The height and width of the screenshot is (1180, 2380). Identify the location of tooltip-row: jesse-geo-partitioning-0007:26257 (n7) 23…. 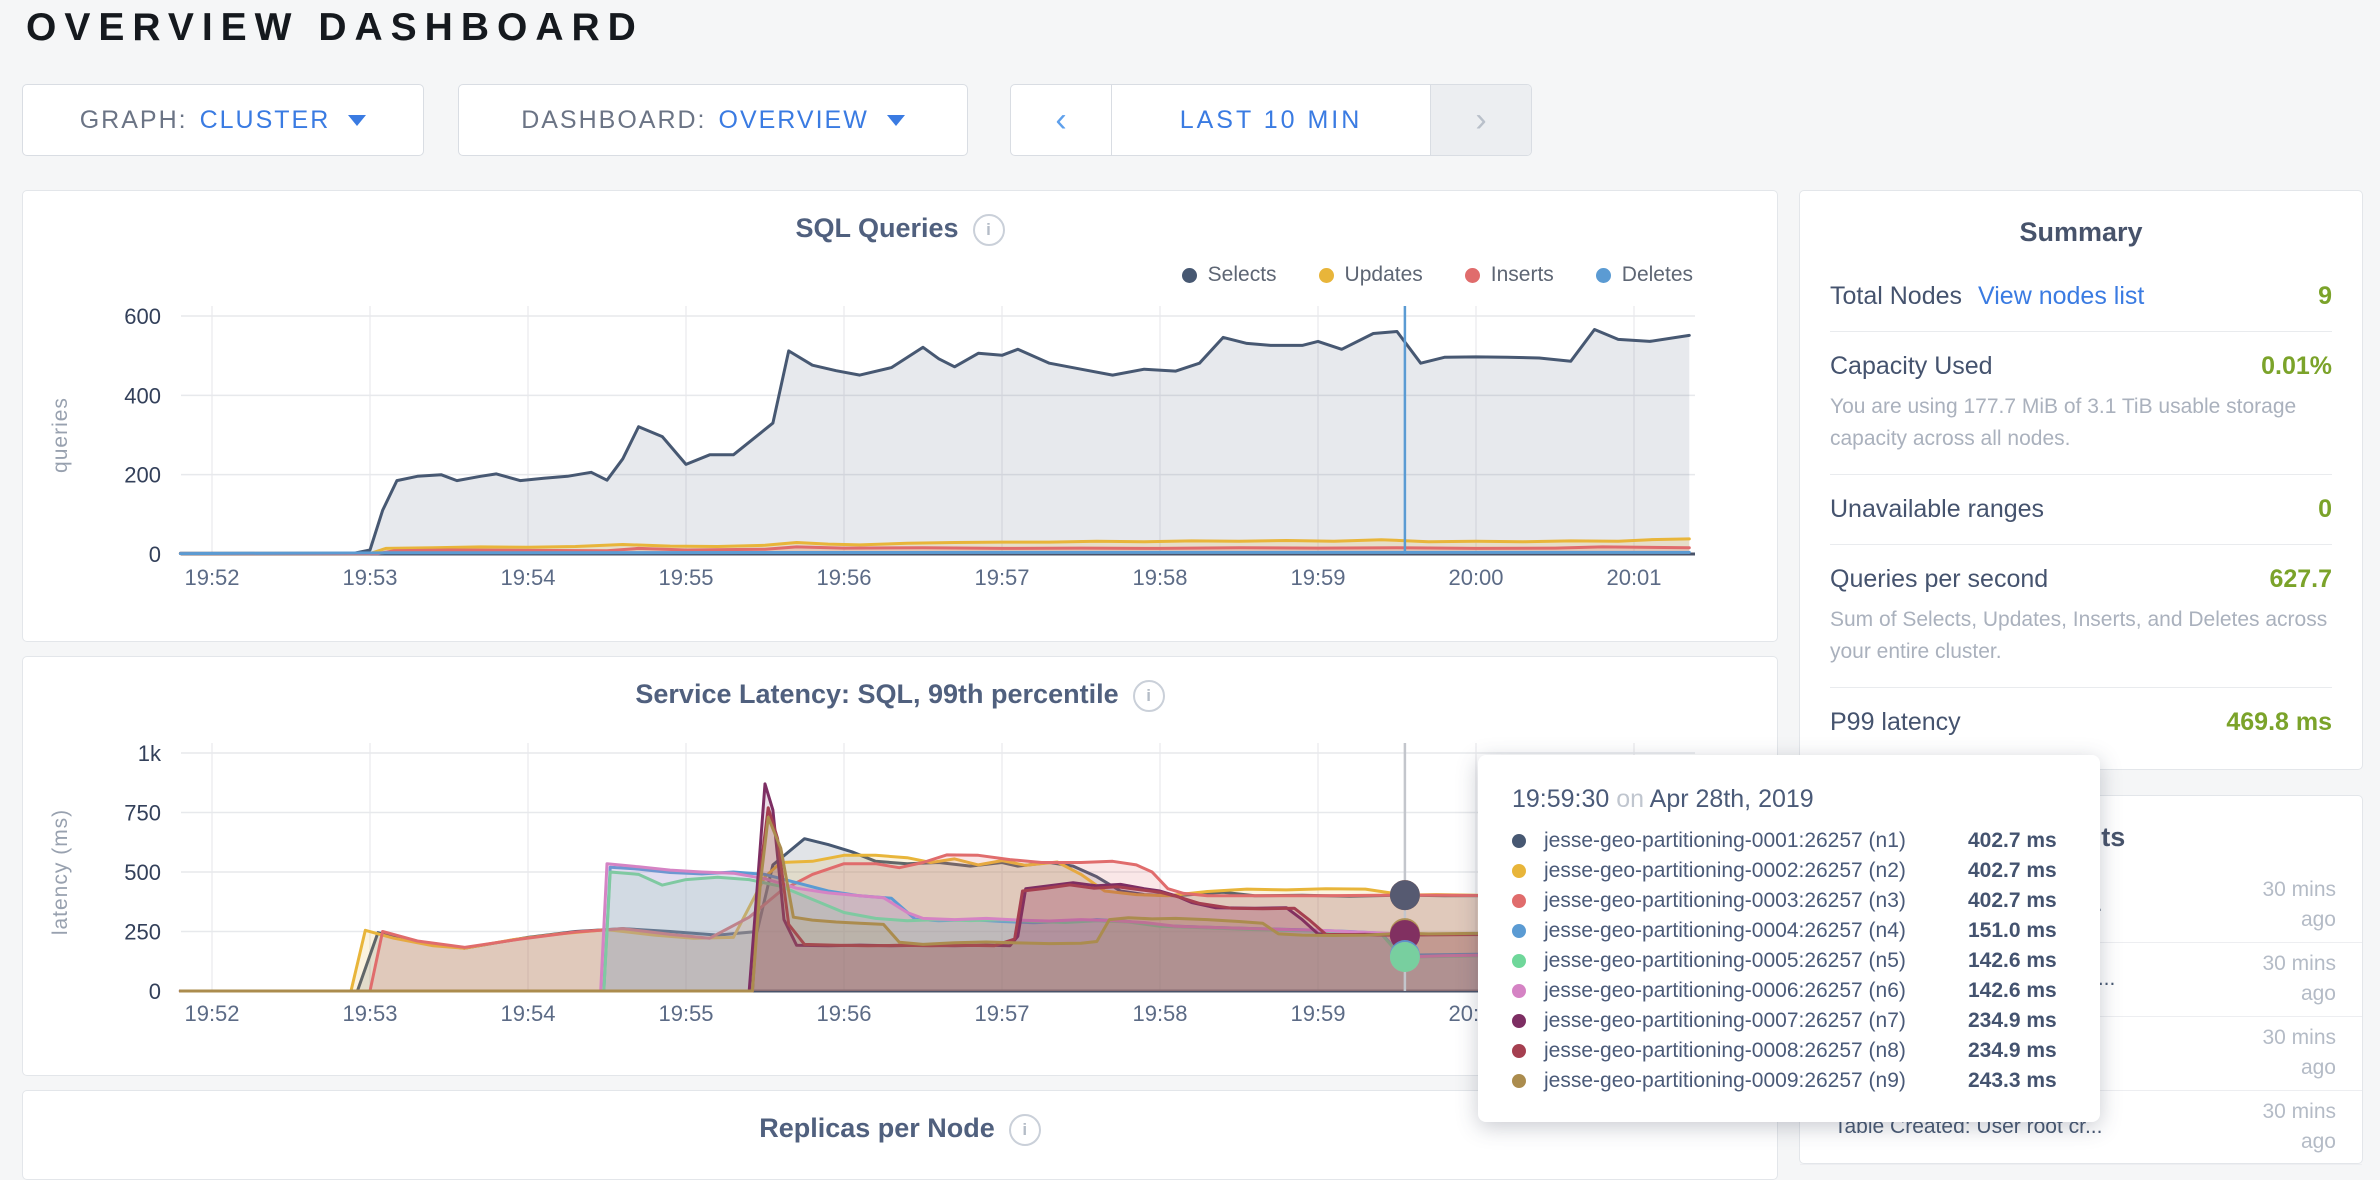
(1791, 1021).